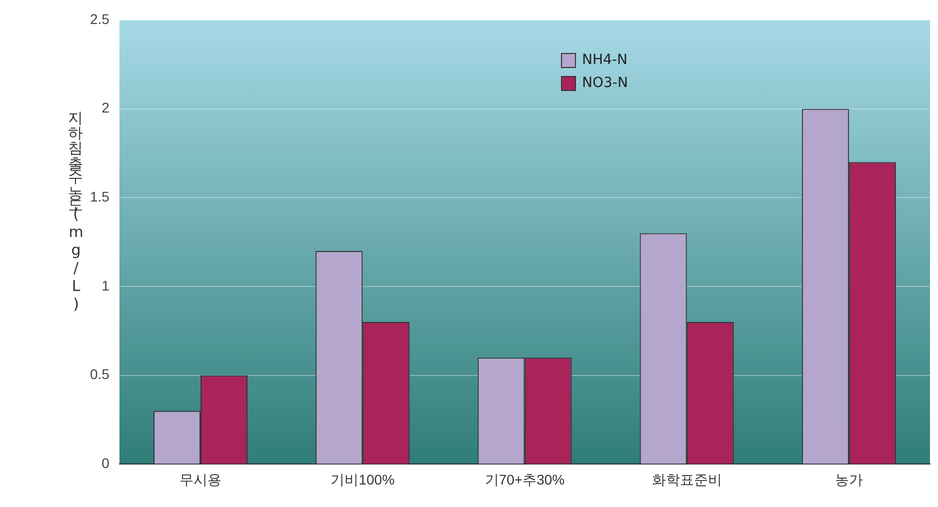 The height and width of the screenshot is (507, 938). I want to click on legend-label: NO3-N, so click(605, 83).